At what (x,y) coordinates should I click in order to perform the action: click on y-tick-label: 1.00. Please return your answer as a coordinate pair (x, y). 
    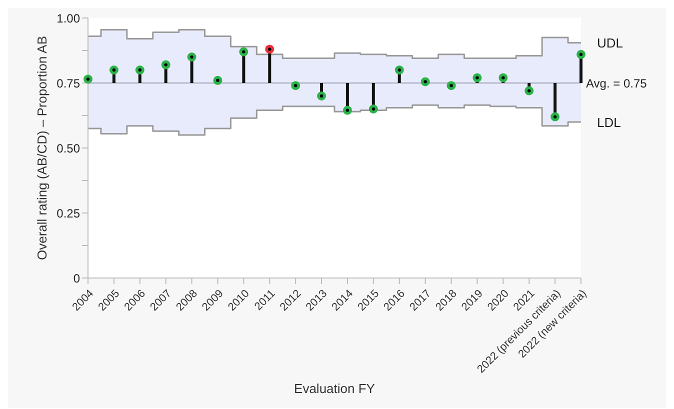
    Looking at the image, I should click on (68, 18).